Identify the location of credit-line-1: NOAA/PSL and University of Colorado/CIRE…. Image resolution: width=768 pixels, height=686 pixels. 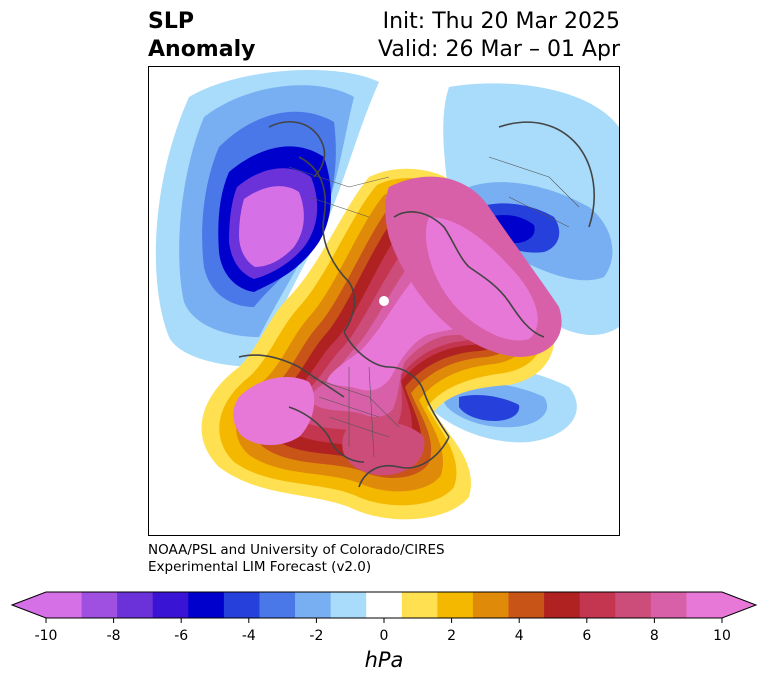
(296, 550).